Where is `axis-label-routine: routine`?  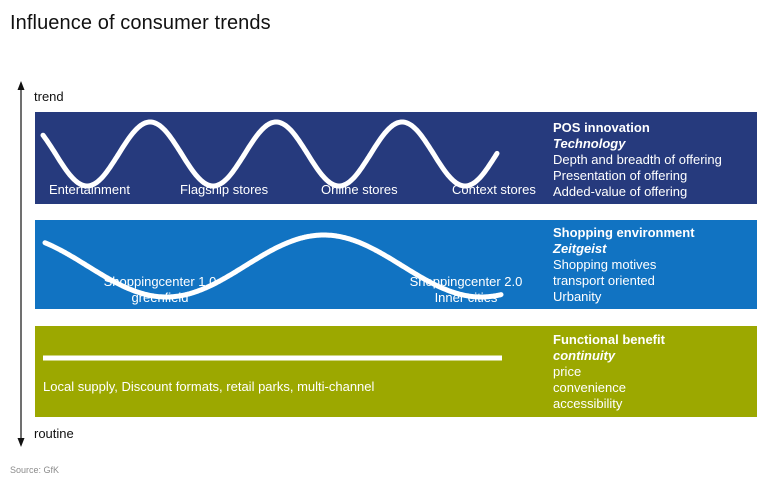 axis-label-routine: routine is located at coordinates (54, 433).